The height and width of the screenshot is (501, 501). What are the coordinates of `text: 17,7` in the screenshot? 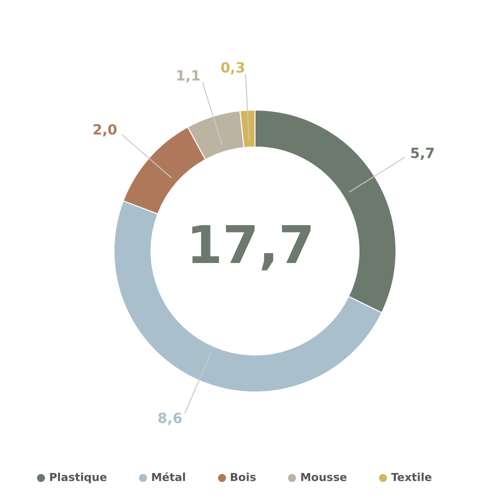 It's located at (250, 246).